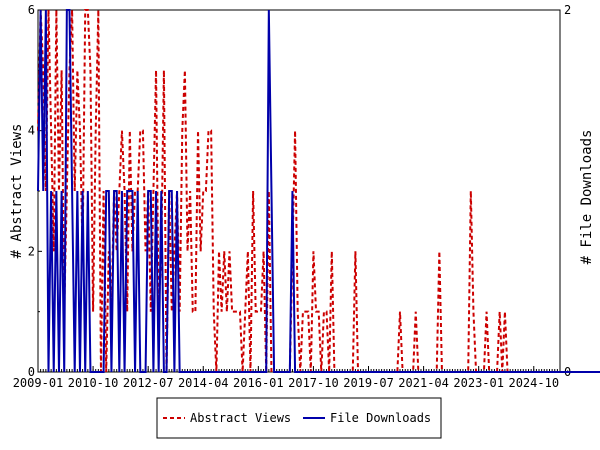 This screenshot has width=600, height=450. Describe the element at coordinates (380, 418) in the screenshot. I see `legend-label-file-downloads: File Downloads` at that location.